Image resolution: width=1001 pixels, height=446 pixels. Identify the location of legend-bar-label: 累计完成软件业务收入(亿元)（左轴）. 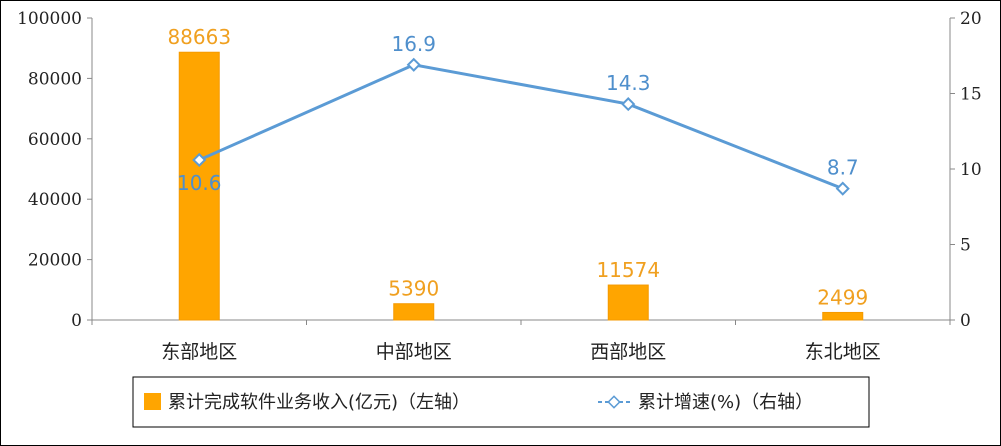
(319, 402).